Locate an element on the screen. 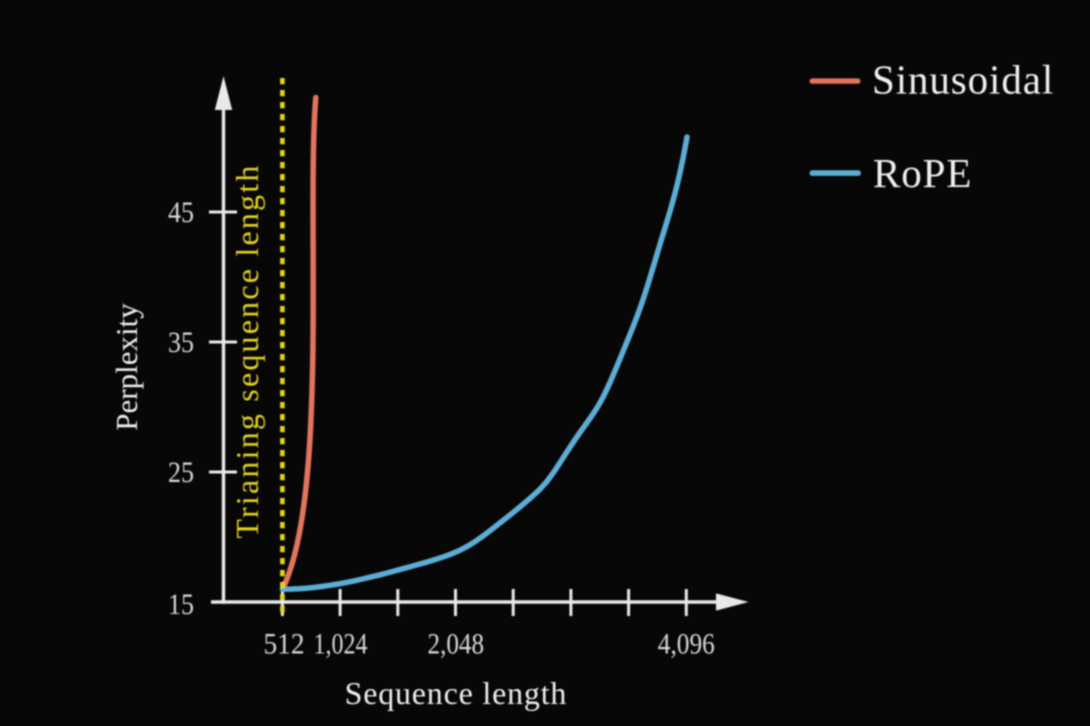 Image resolution: width=1090 pixels, height=726 pixels. svg-text: 15 is located at coordinates (181, 604).